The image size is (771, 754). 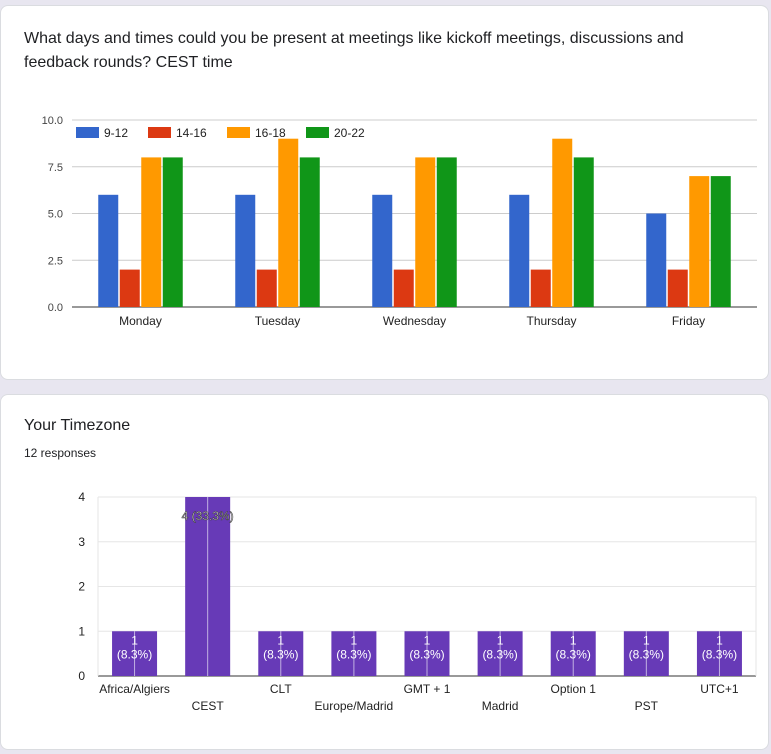 What do you see at coordinates (354, 706) in the screenshot?
I see `x-tick-label: Europe/Madrid` at bounding box center [354, 706].